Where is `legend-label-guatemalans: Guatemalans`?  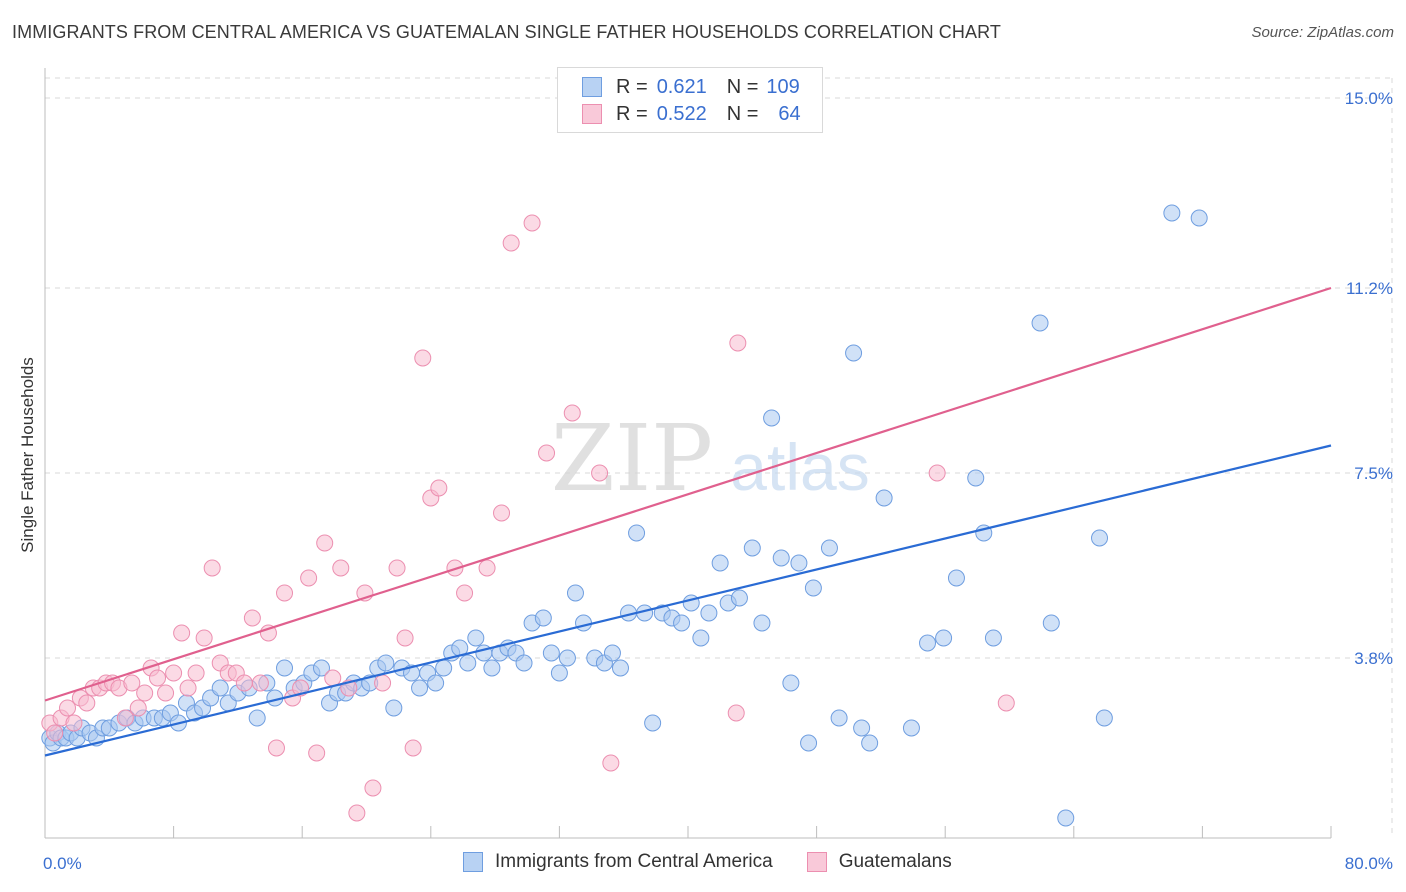
legend-label-guatemalans: Guatemalans is located at coordinates (895, 861).